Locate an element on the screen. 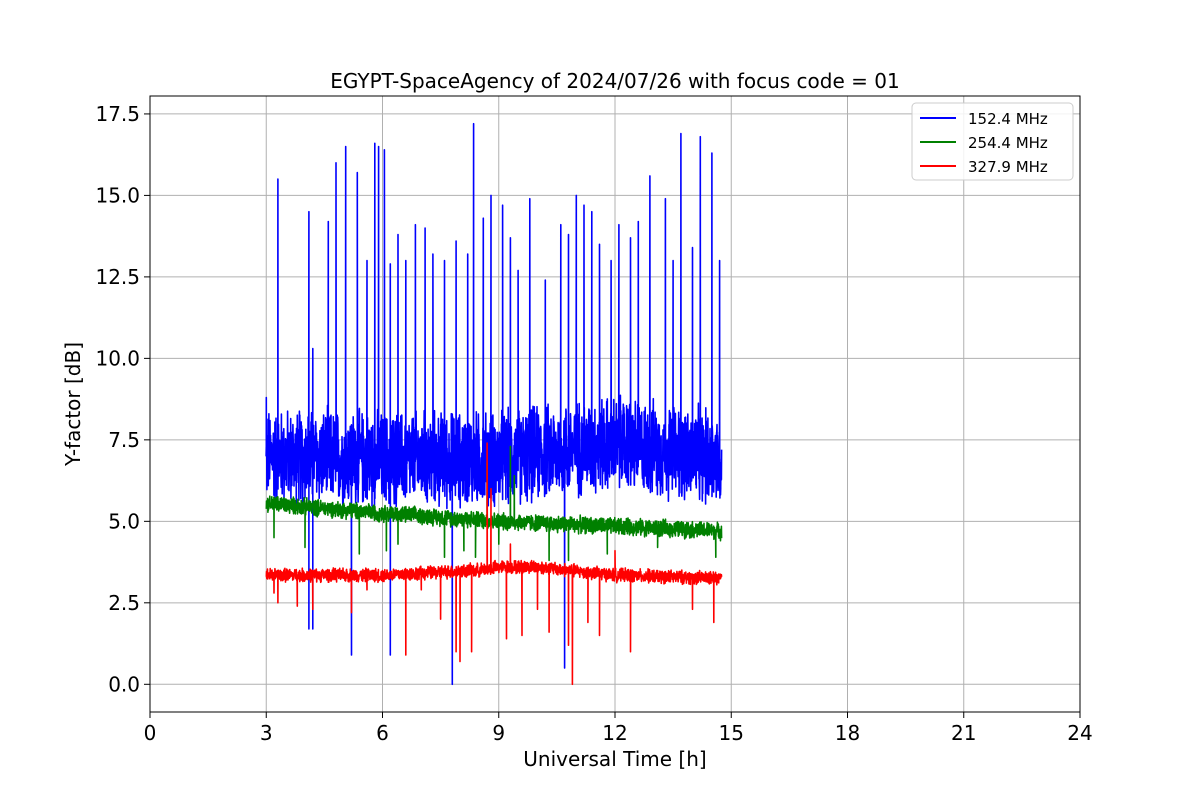 The width and height of the screenshot is (1200, 800). y-tick-label: 2.5 is located at coordinates (124, 603).